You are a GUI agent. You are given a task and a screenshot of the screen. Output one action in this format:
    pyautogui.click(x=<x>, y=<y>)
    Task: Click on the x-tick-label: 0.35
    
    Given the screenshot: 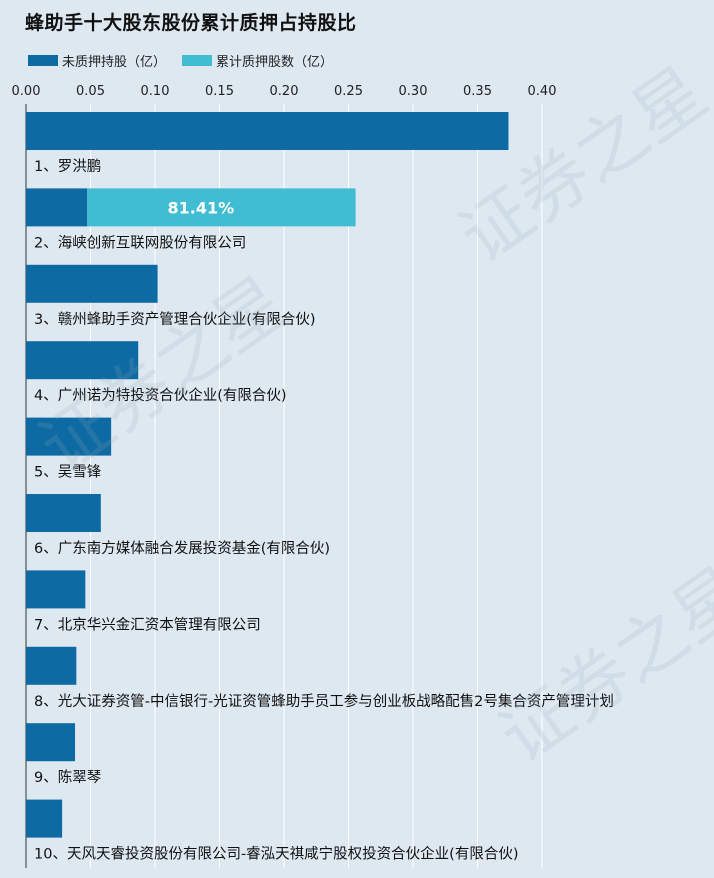 What is the action you would take?
    pyautogui.click(x=477, y=91)
    